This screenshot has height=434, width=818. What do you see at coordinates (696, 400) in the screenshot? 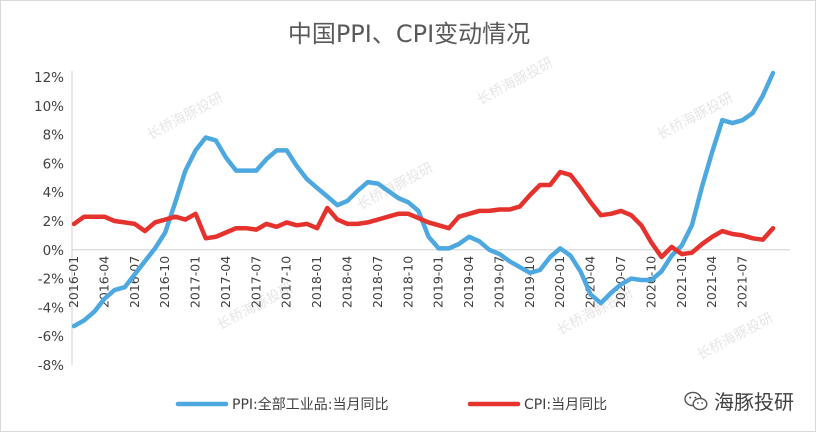
I see `wechat-icon` at bounding box center [696, 400].